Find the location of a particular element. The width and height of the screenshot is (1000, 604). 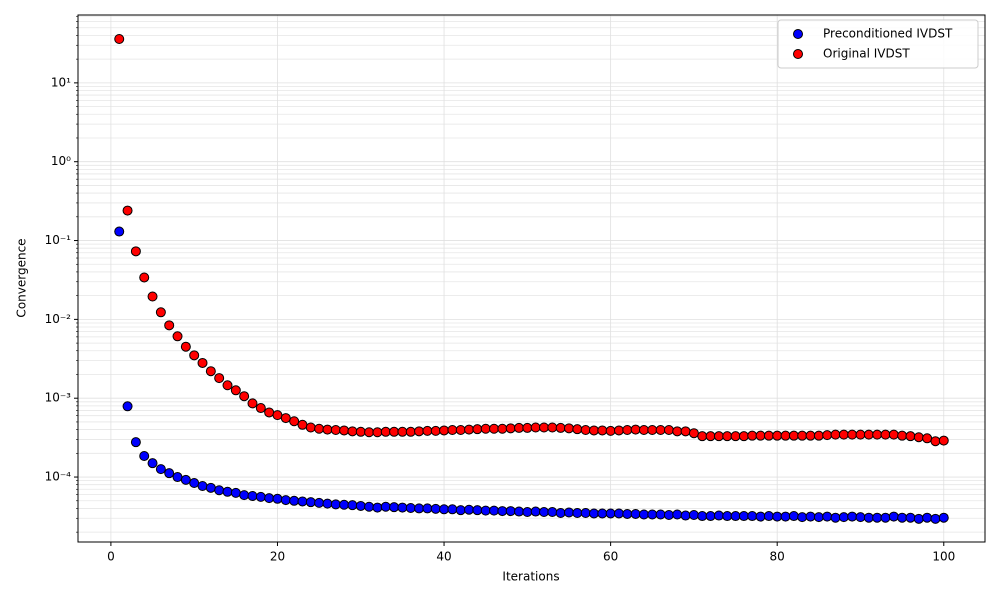

x-tick-label: 40 is located at coordinates (443, 557).